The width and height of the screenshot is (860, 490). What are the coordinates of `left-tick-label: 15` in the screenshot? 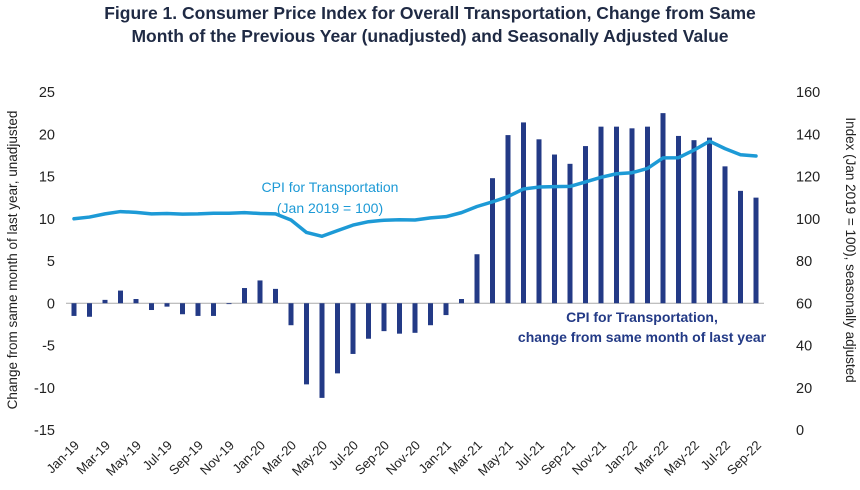 It's located at (47, 178).